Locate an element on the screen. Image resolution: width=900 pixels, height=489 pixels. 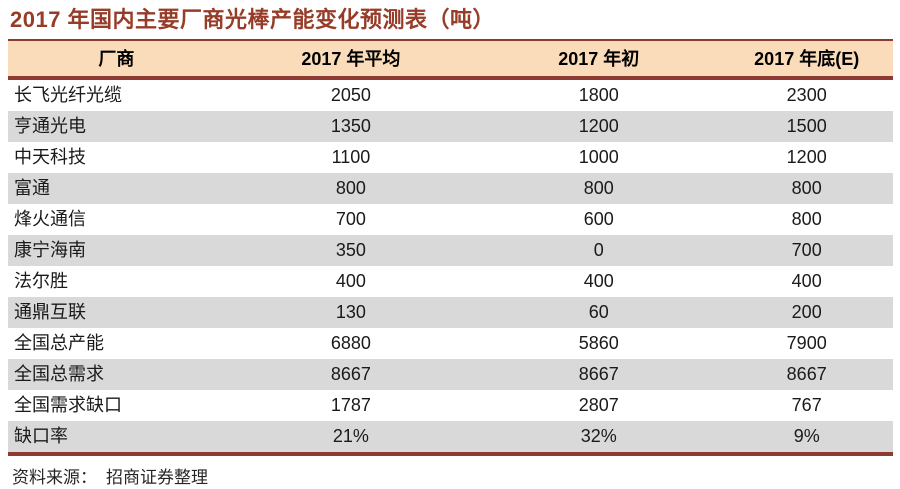
cell-manufacturer: 通鼎互联 is located at coordinates (50, 312).